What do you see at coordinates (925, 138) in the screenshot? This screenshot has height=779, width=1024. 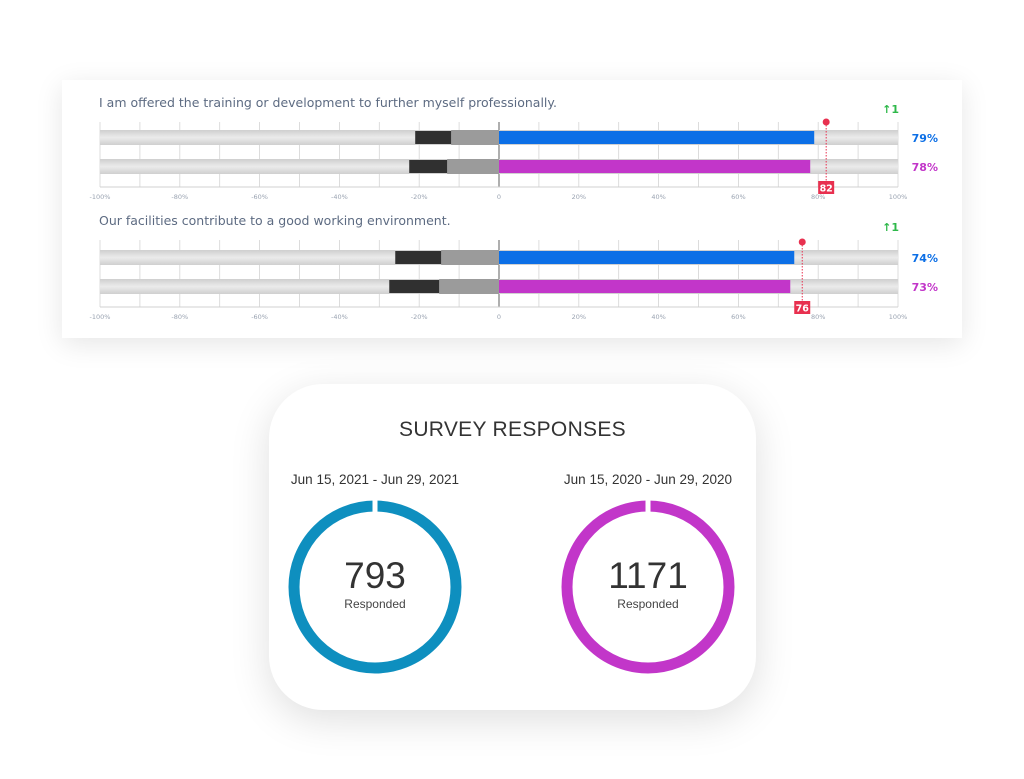 I see `value-label: 79%` at bounding box center [925, 138].